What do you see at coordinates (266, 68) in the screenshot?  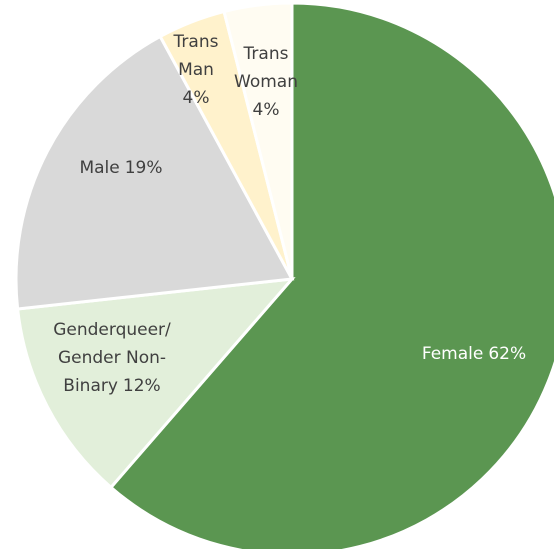 I see `slice-label: Trans Woman` at bounding box center [266, 68].